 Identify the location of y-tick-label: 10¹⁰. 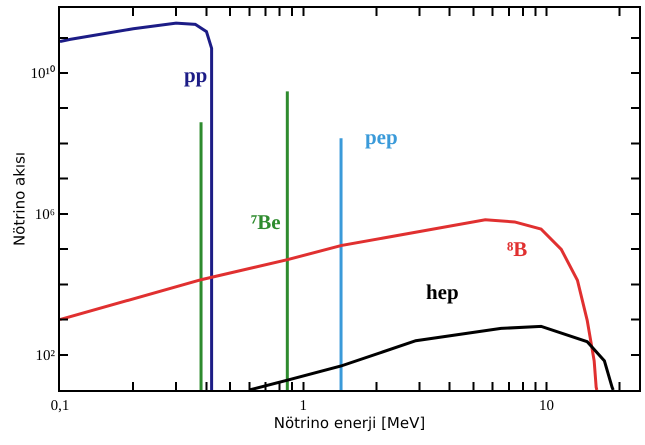
(42, 73).